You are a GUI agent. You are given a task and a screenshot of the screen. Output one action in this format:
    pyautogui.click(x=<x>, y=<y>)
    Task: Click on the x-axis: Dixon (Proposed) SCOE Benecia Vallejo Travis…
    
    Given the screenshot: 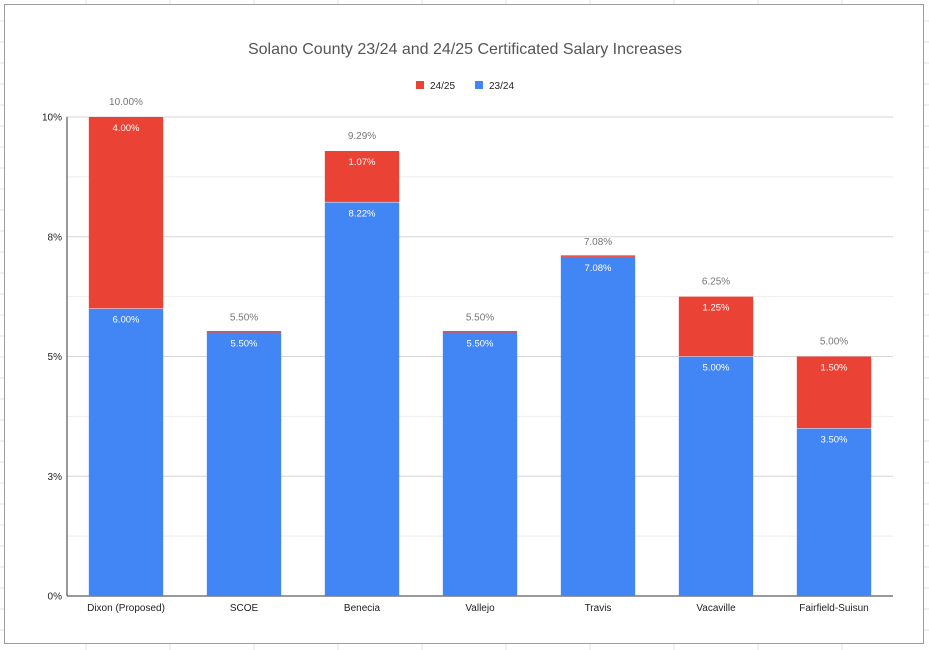 What is the action you would take?
    pyautogui.click(x=478, y=608)
    